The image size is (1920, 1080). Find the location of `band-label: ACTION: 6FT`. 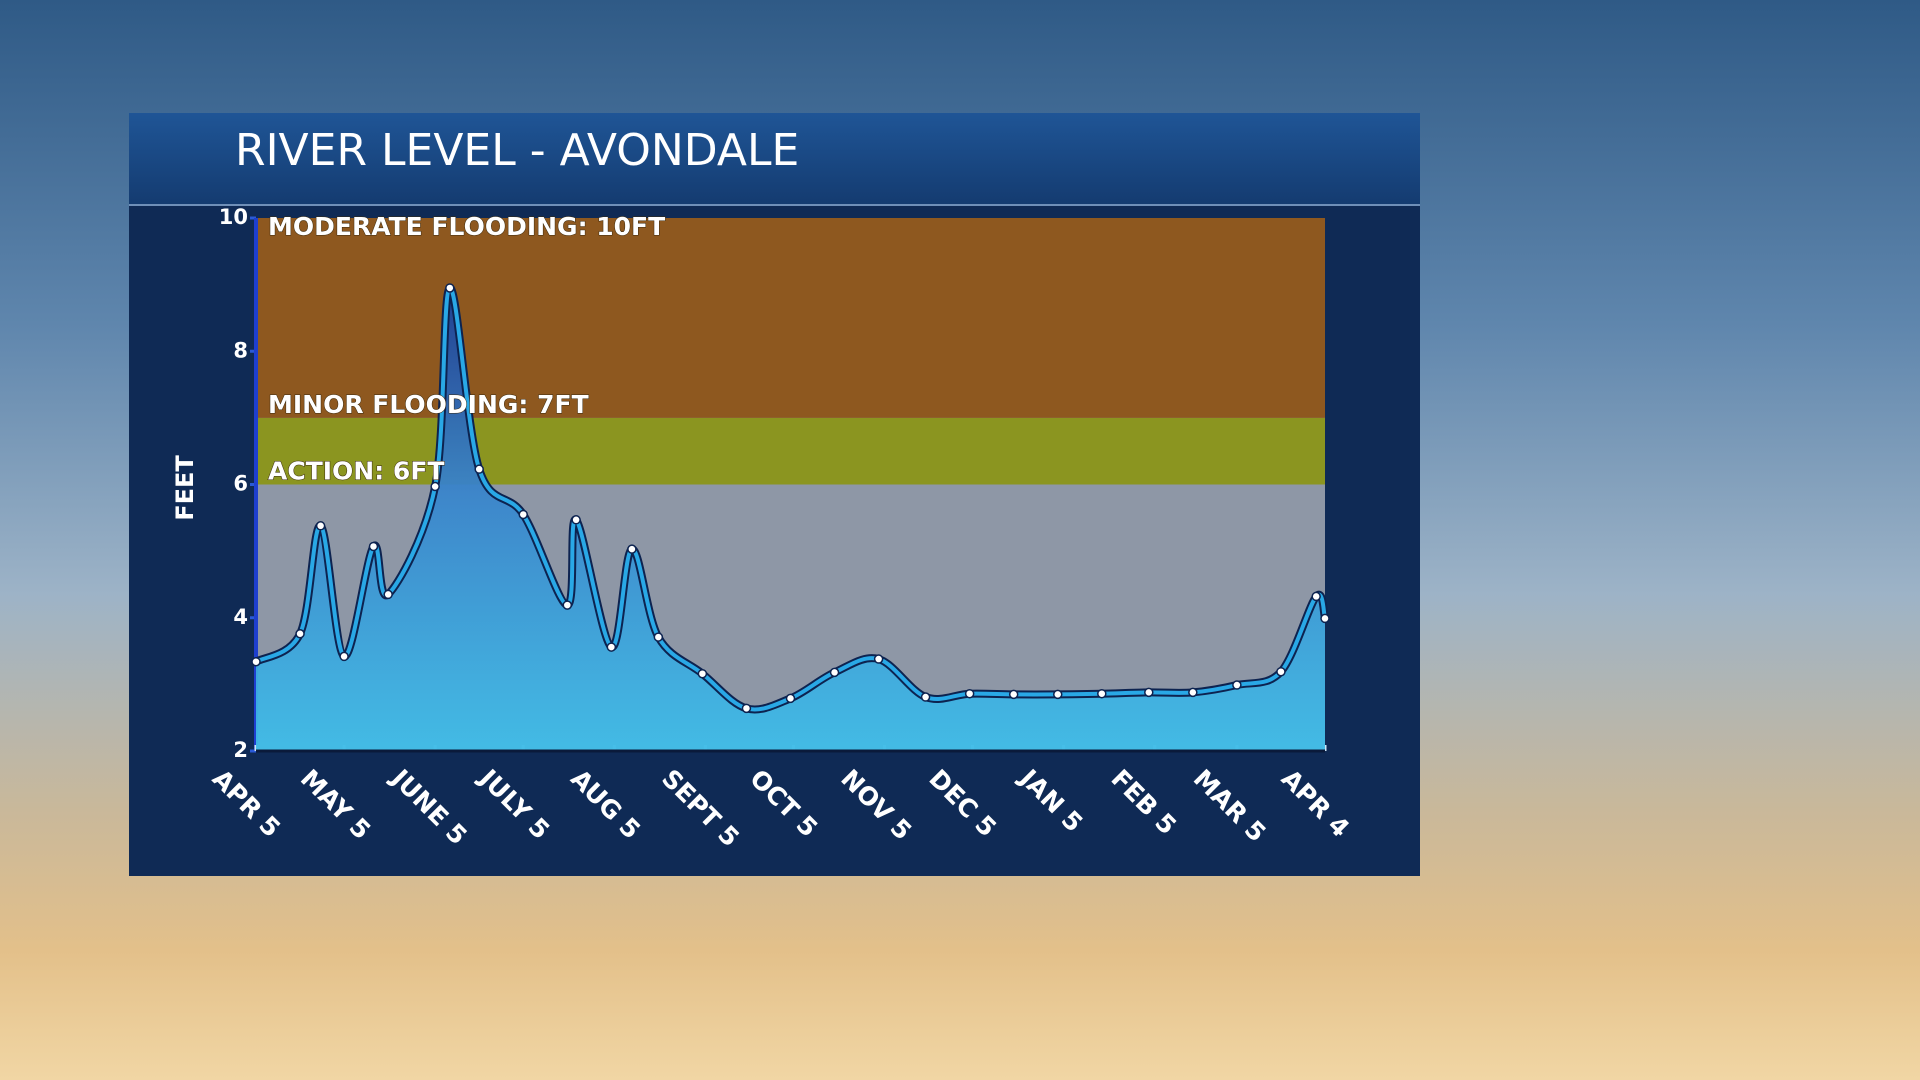

band-label: ACTION: 6FT is located at coordinates (356, 471).